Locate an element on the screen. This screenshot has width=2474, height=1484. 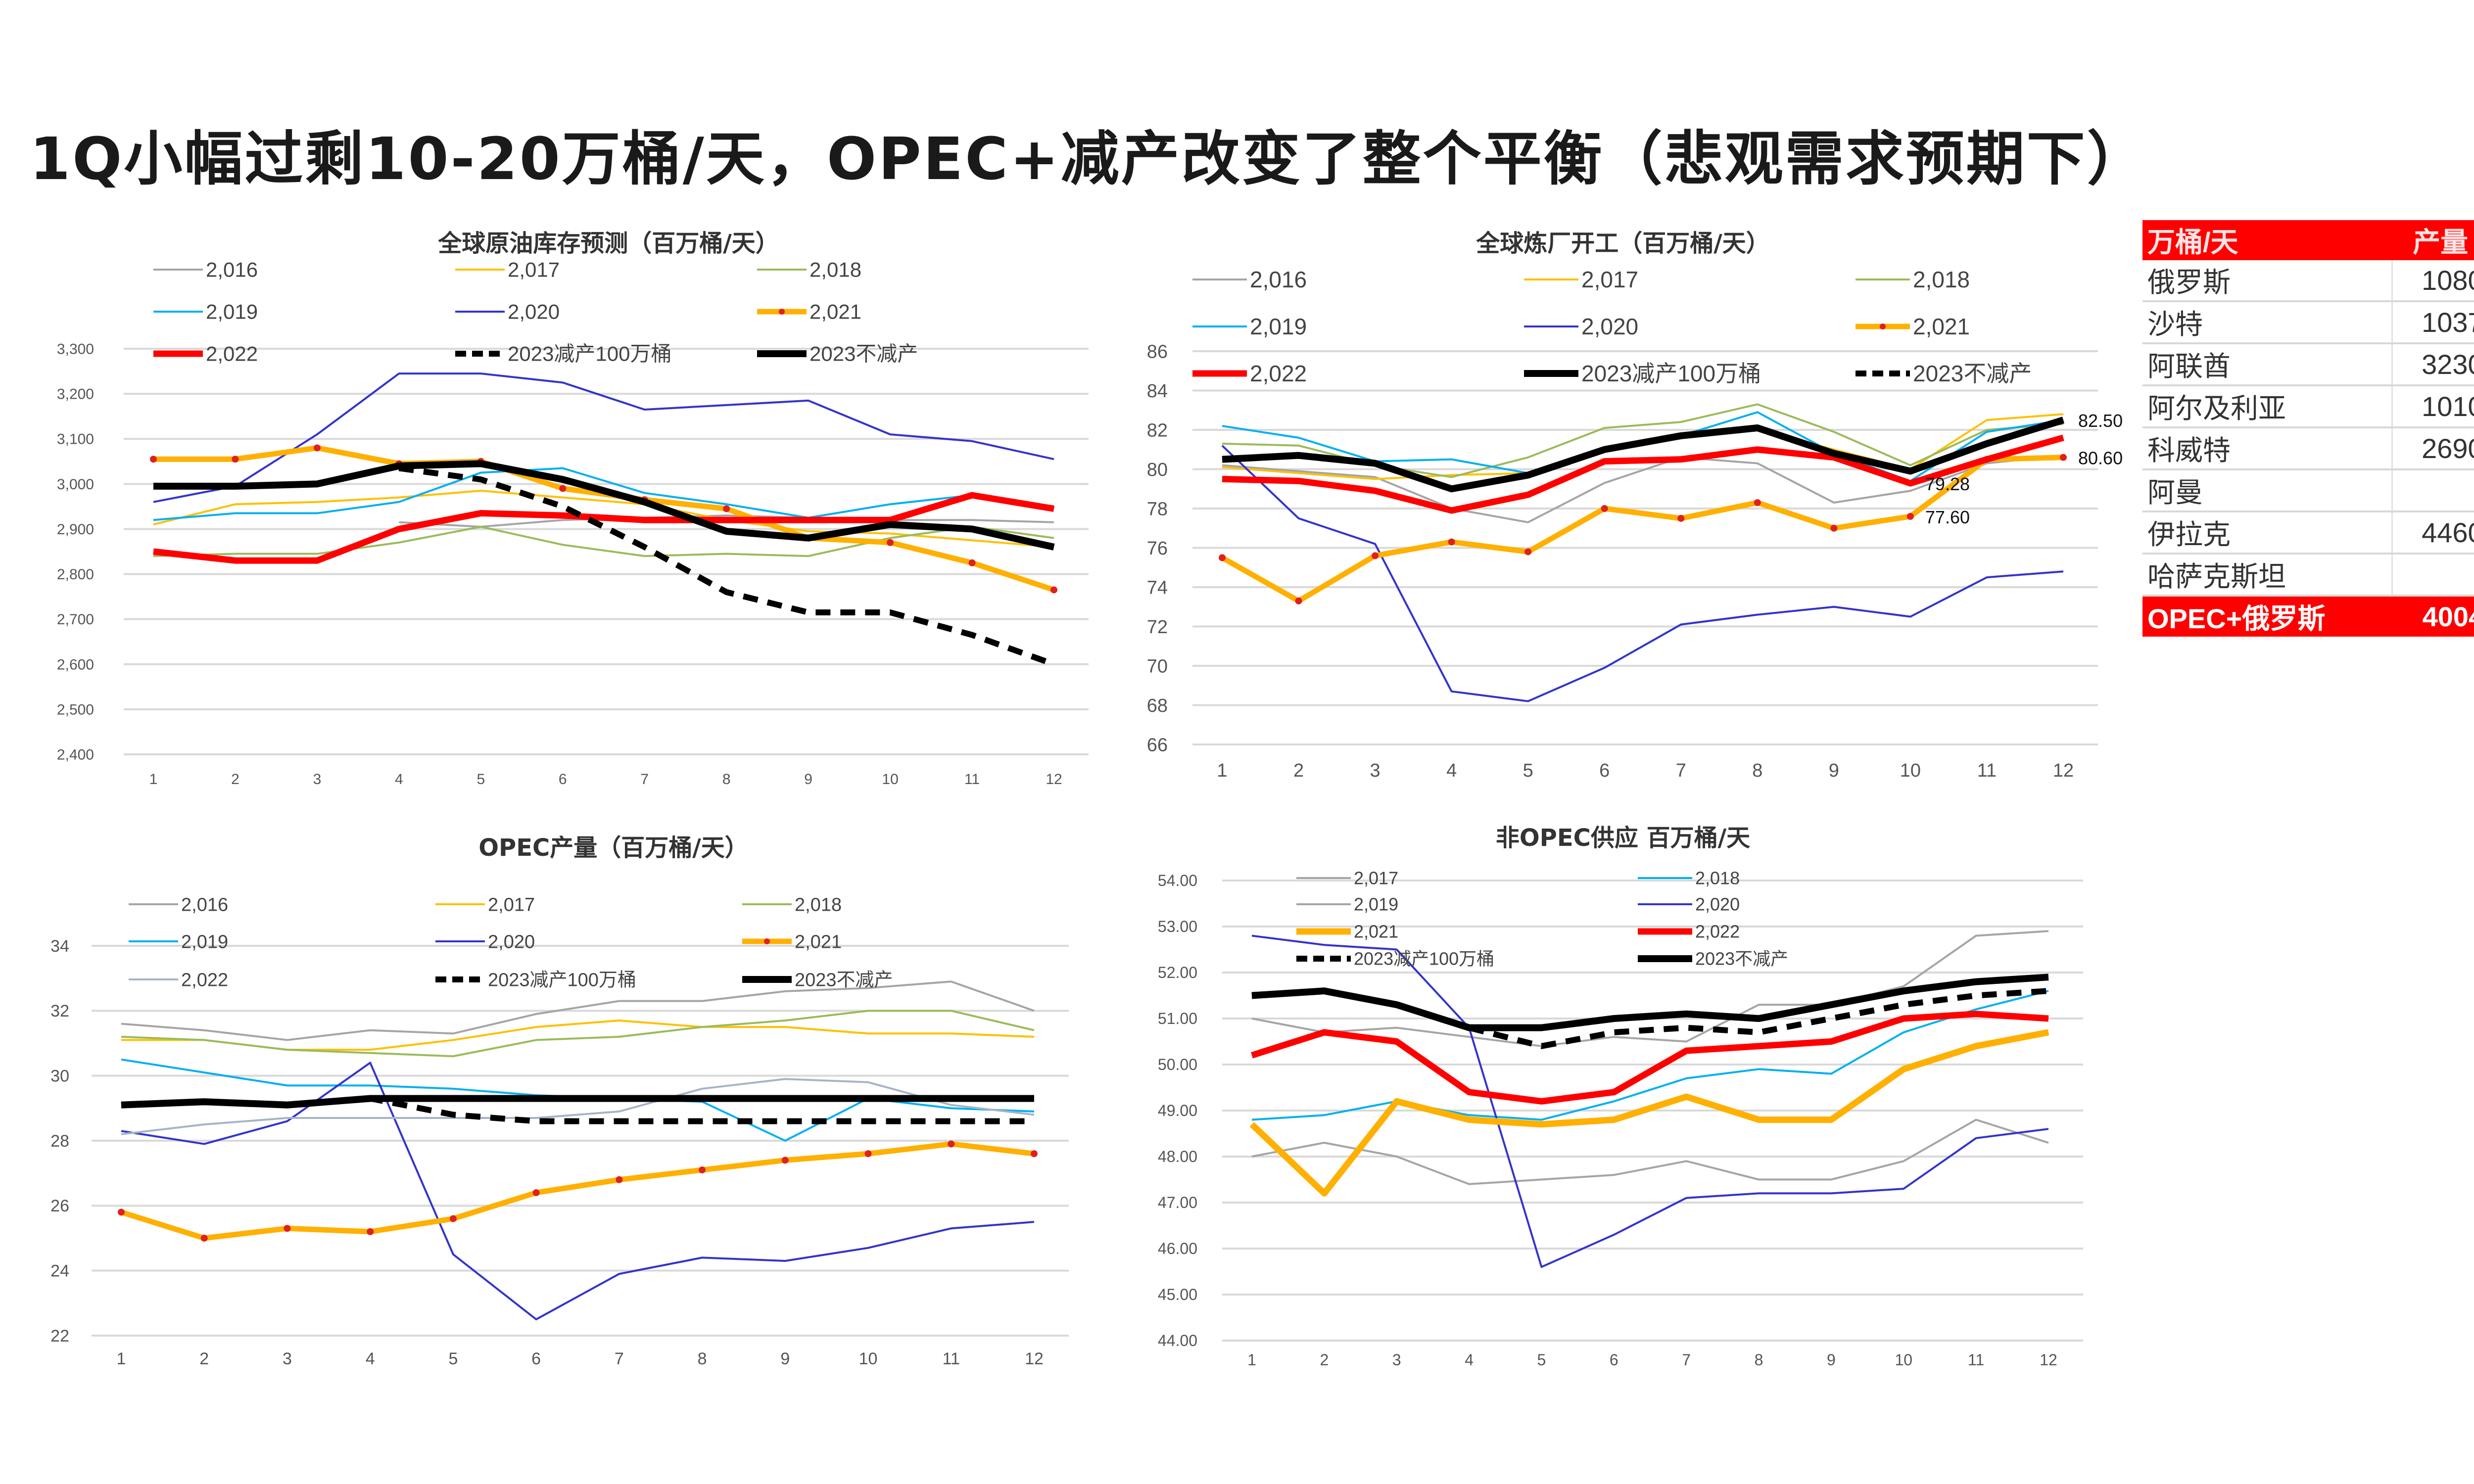
y-tick-label: 48.00 is located at coordinates (1177, 1156).